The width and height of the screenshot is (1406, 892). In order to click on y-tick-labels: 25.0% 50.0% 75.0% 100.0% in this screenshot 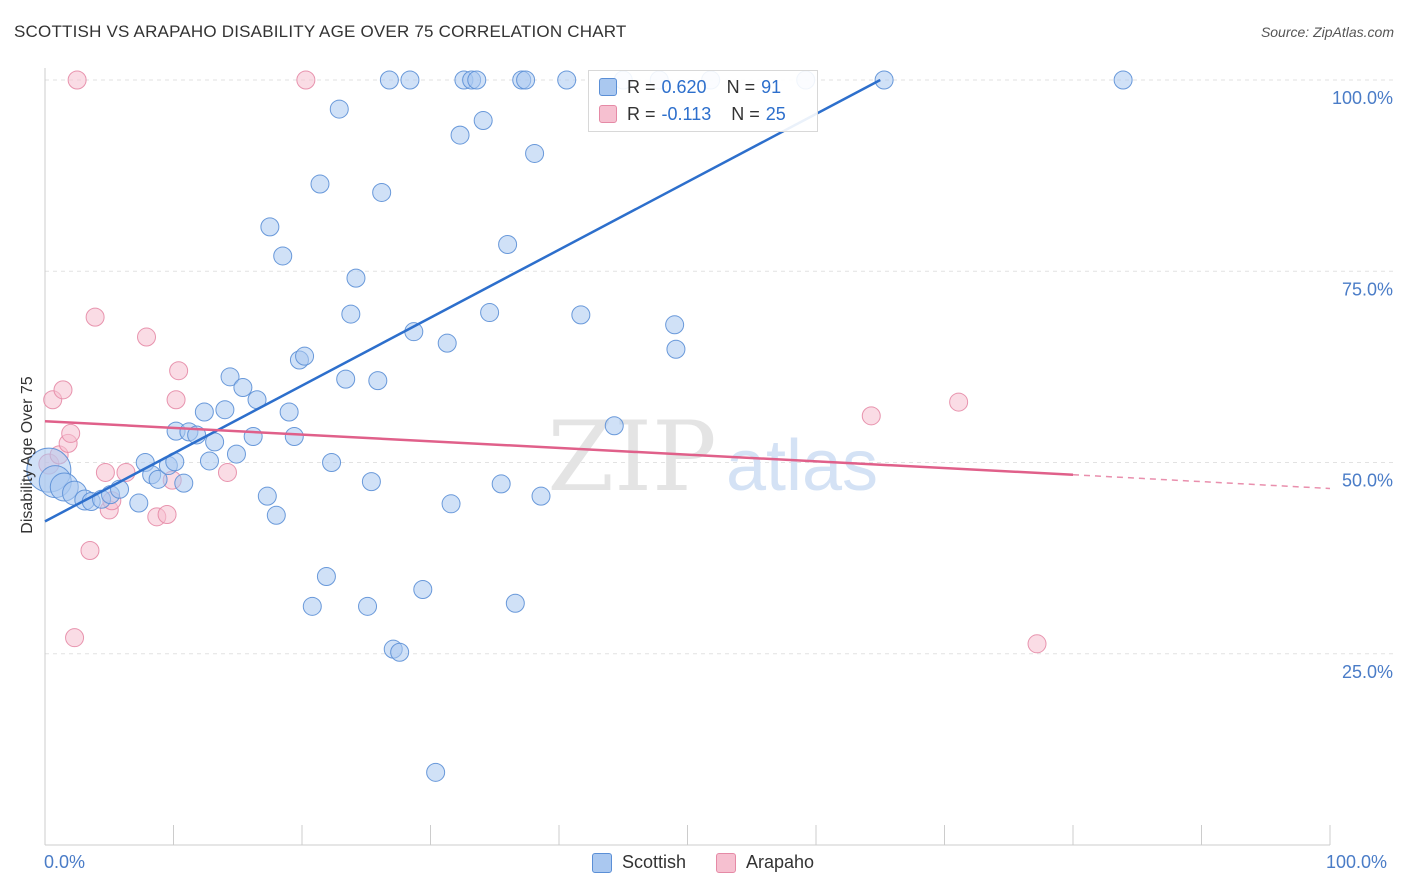, I will do `click(1362, 385)`.